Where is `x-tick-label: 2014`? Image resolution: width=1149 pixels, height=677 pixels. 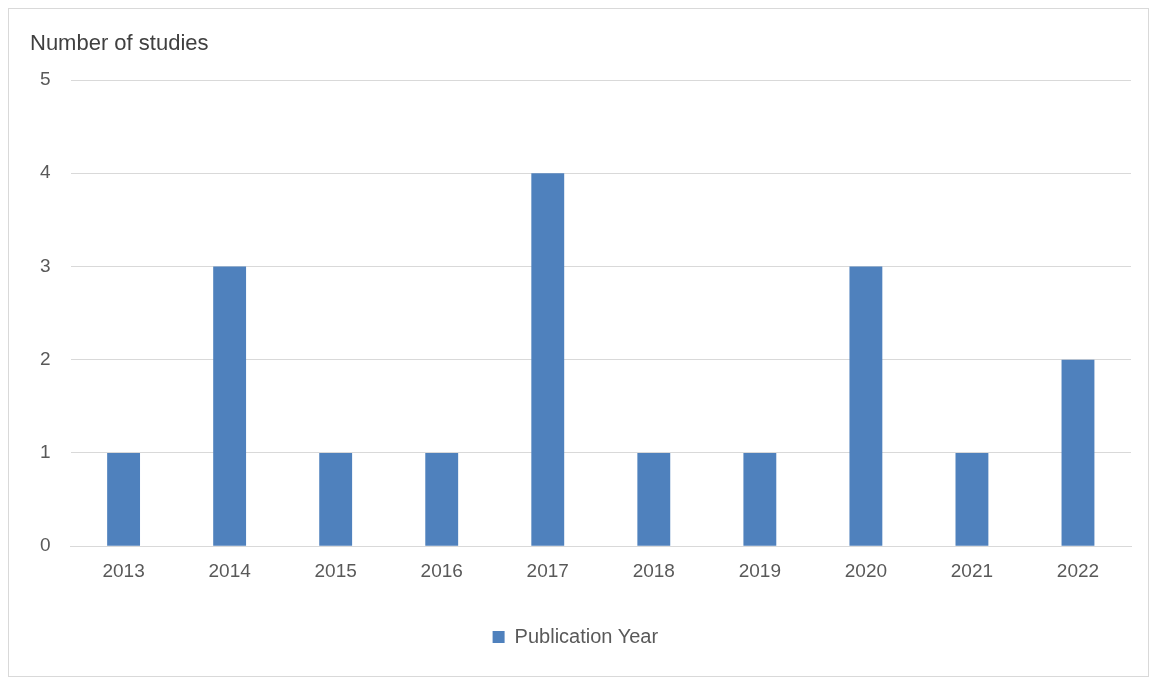 x-tick-label: 2014 is located at coordinates (230, 570).